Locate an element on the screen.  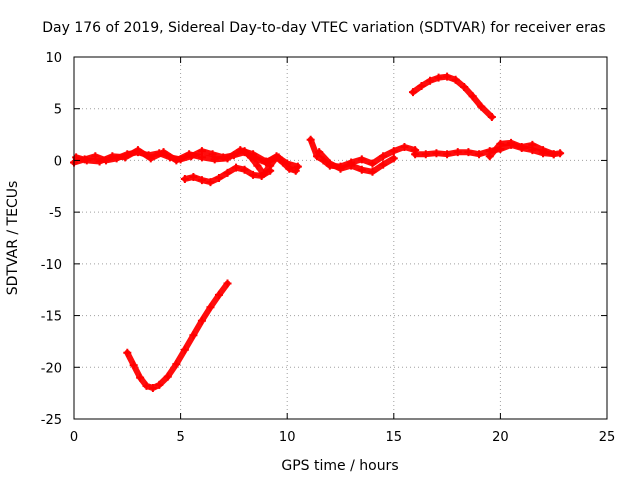
y-tick-label: 10 is located at coordinates (53, 58).